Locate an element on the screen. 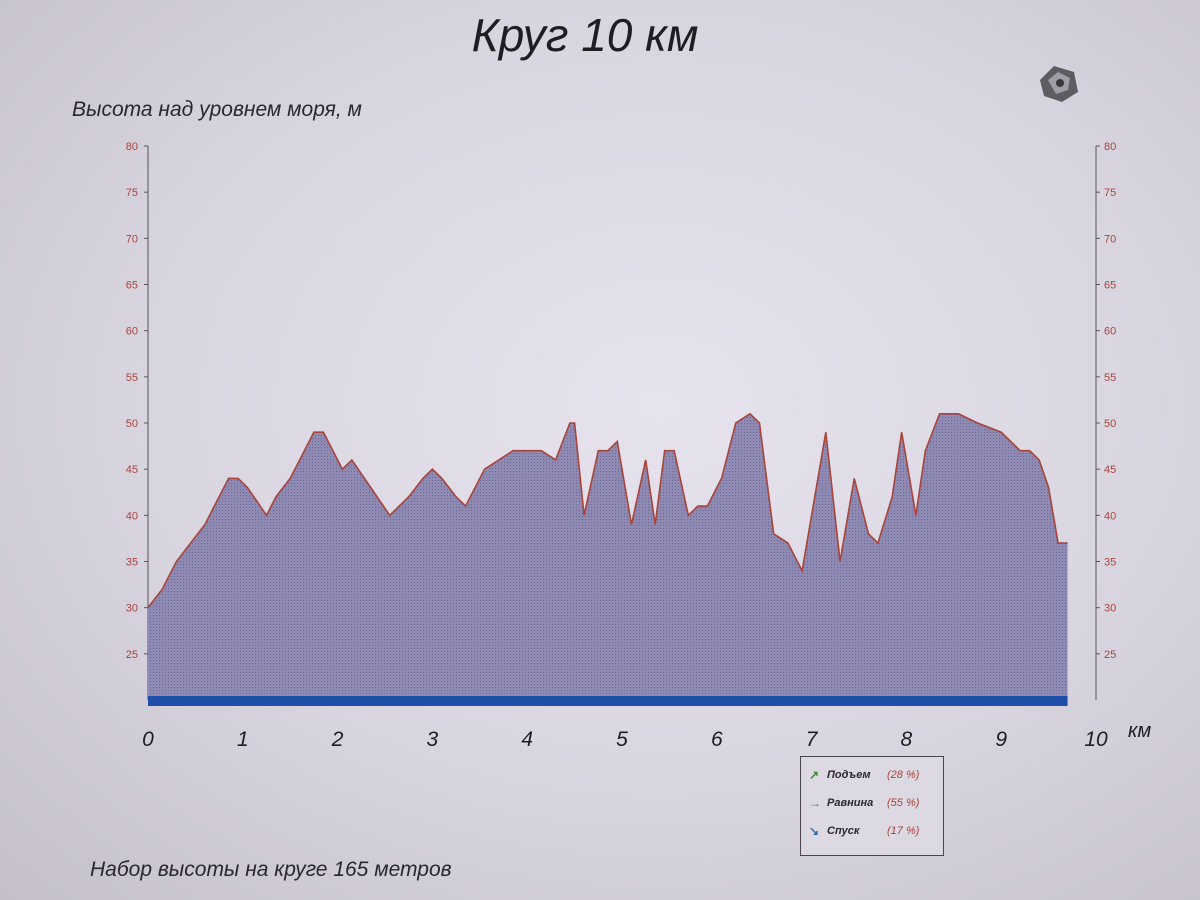 The image size is (1200, 900). y-tick-label-left: 80 is located at coordinates (132, 147).